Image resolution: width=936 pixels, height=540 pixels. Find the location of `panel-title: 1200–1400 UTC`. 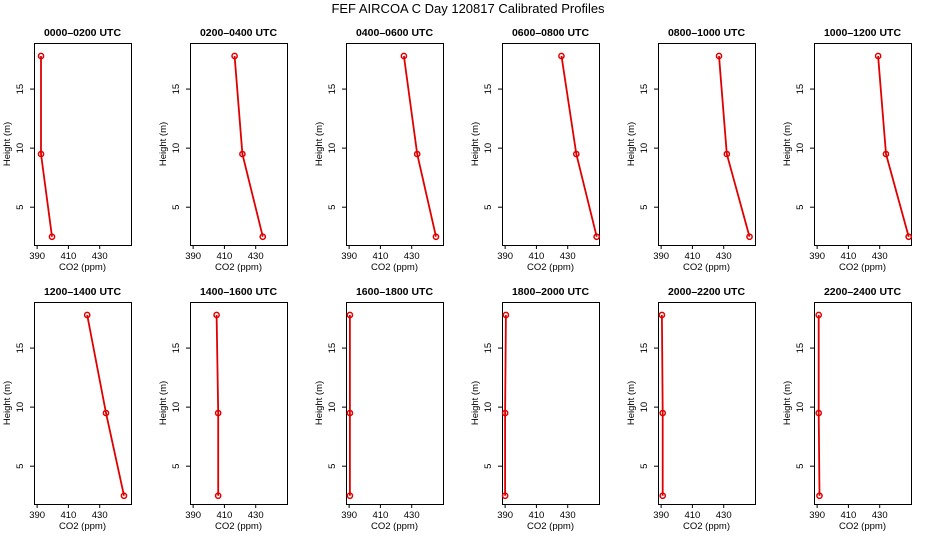

panel-title: 1200–1400 UTC is located at coordinates (82, 292).